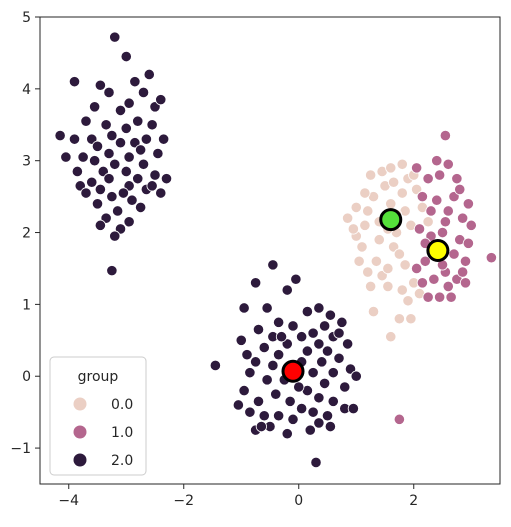 The width and height of the screenshot is (511, 527). I want to click on highlight-marker-red, so click(293, 371).